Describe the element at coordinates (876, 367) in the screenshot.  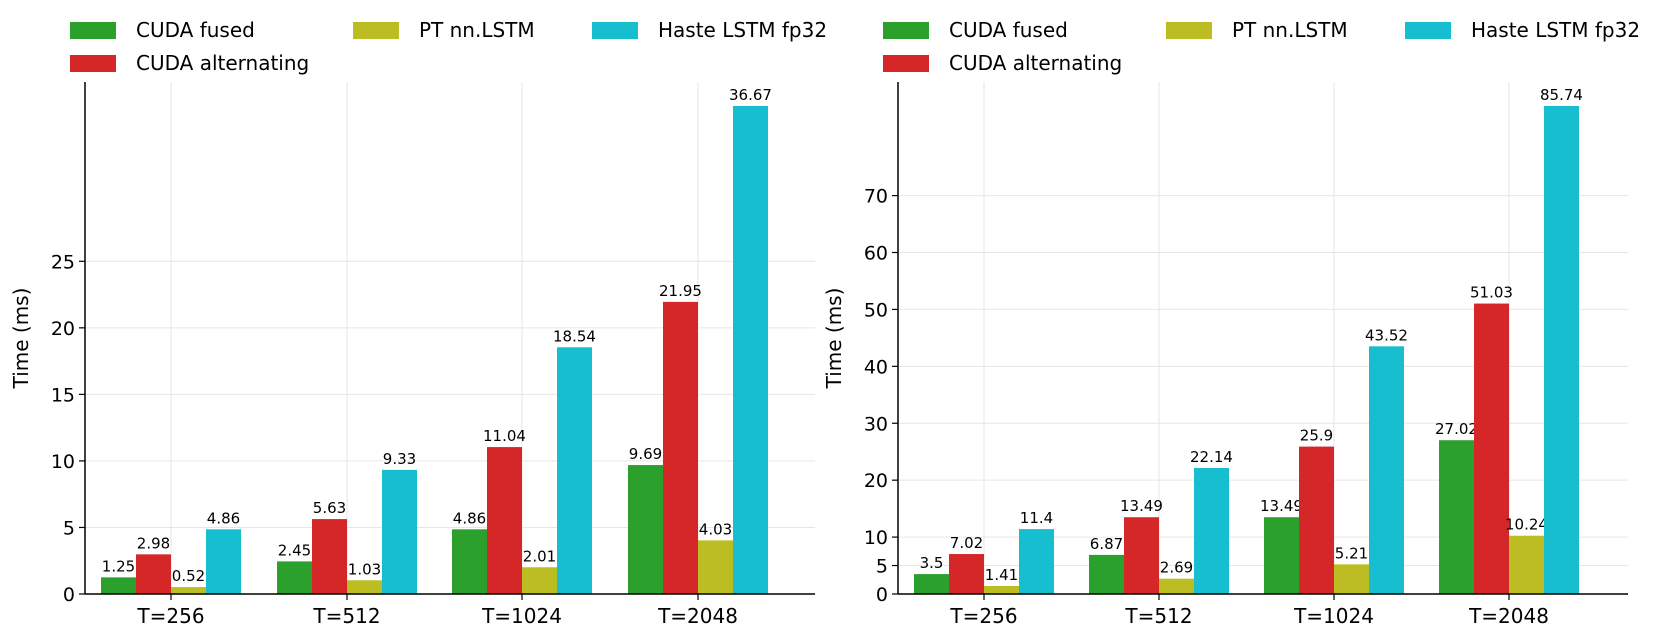
I see `y-tick-label: 40` at that location.